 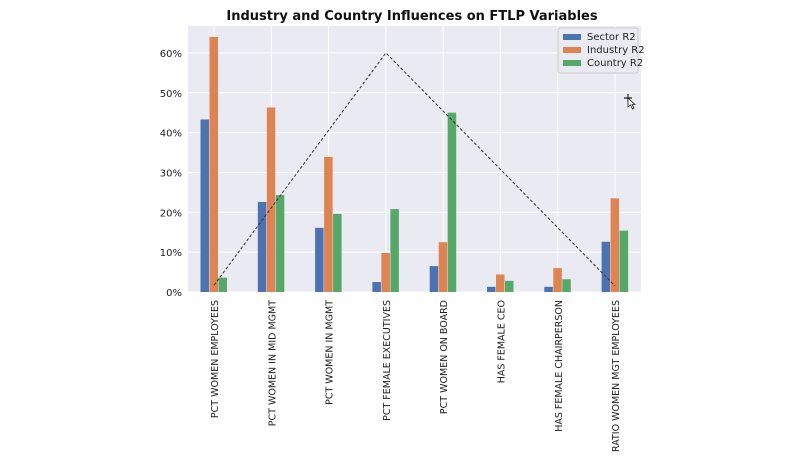 I want to click on y-tick-label: 50%, so click(x=171, y=94).